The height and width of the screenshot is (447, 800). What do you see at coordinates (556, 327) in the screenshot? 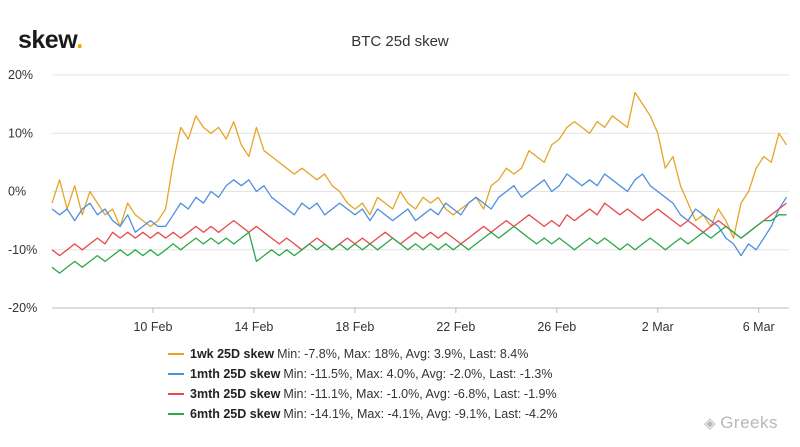
I see `x-tick-label: 26 Feb` at bounding box center [556, 327].